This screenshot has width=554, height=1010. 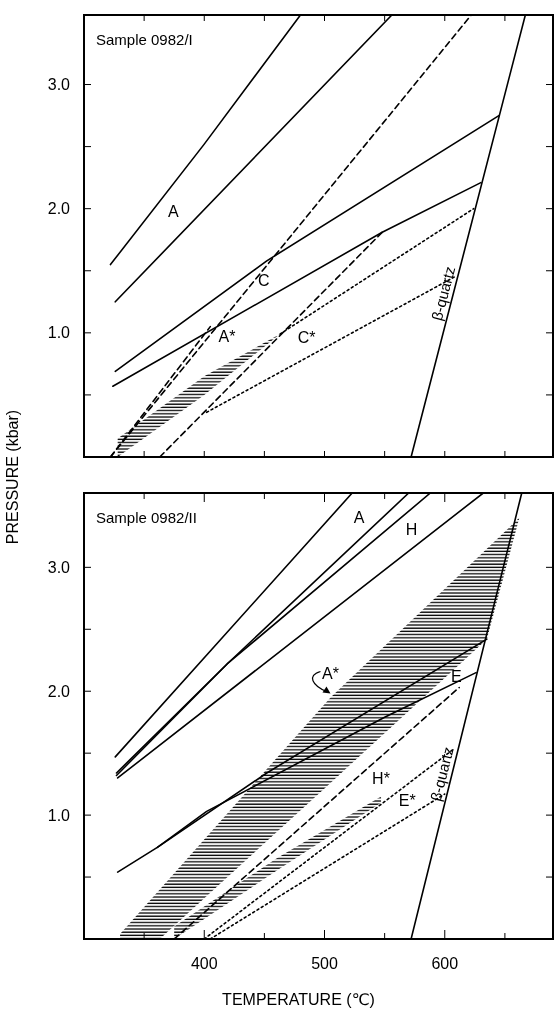 What do you see at coordinates (146, 517) in the screenshot?
I see `text: Sample 0982/II` at bounding box center [146, 517].